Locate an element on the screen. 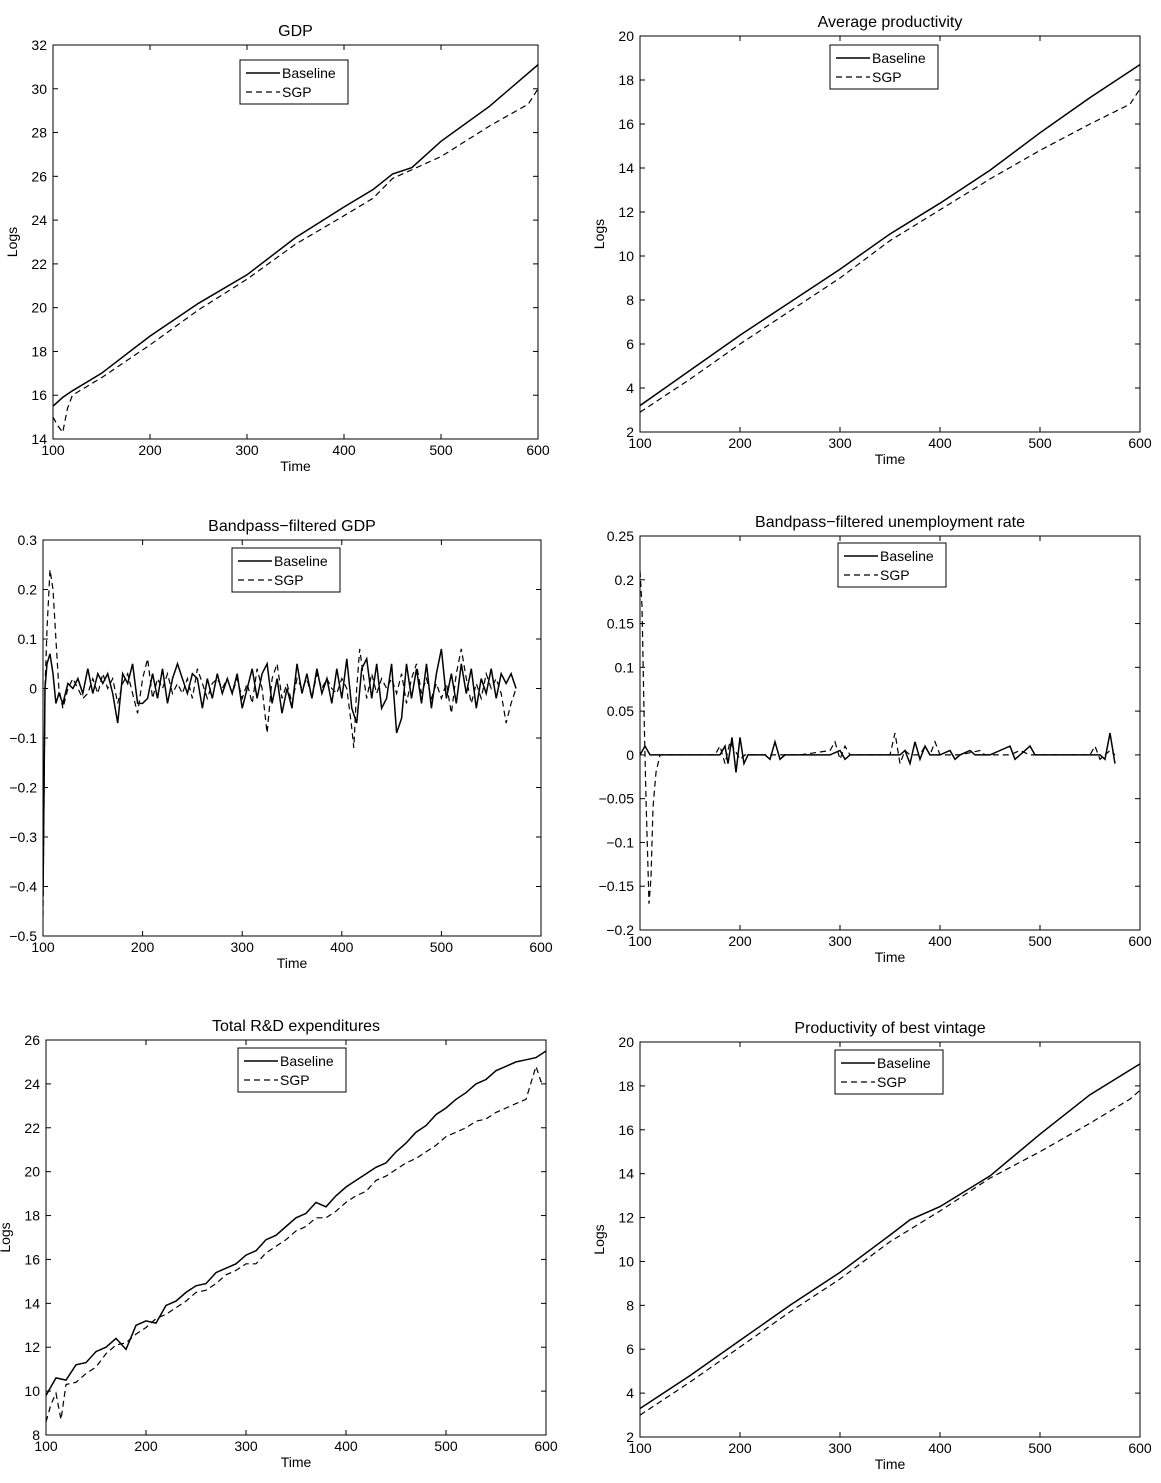  y-tick-label: 0.1 is located at coordinates (625, 667).